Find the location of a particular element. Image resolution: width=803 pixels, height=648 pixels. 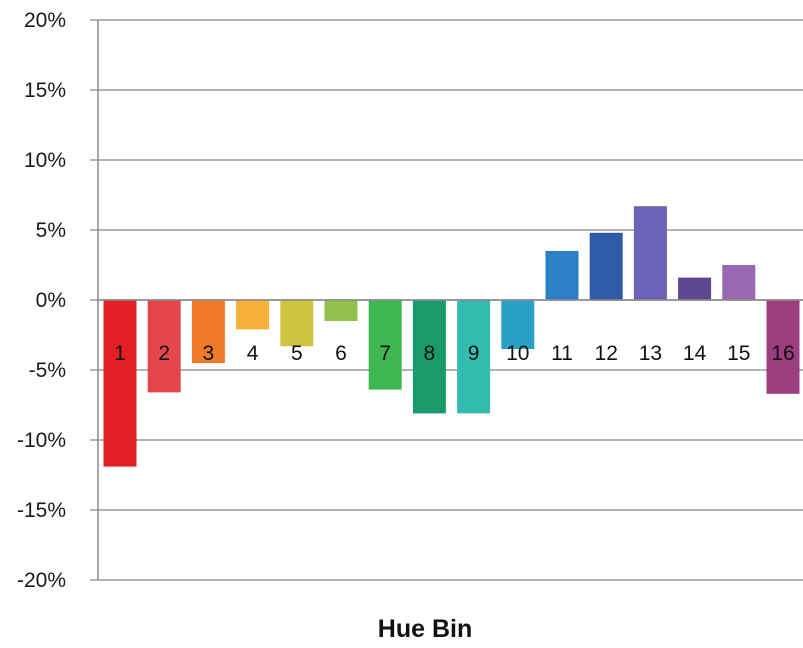

category-label-14: 14 is located at coordinates (695, 353).